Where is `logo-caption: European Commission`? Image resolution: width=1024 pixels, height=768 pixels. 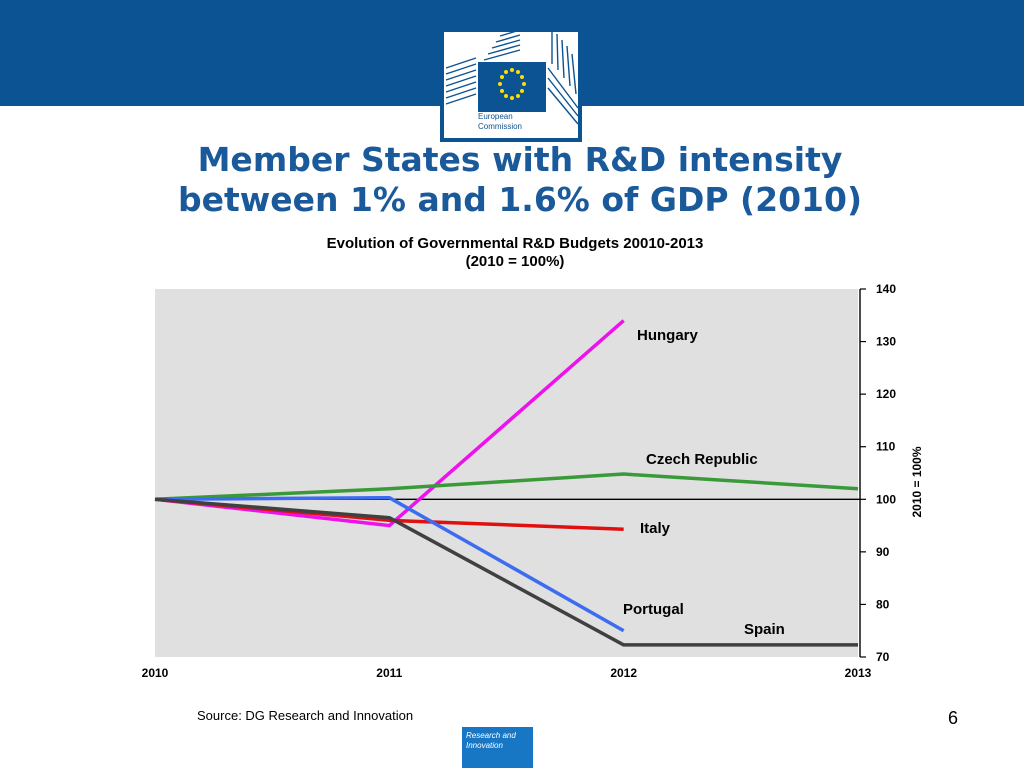 logo-caption: European Commission is located at coordinates (512, 122).